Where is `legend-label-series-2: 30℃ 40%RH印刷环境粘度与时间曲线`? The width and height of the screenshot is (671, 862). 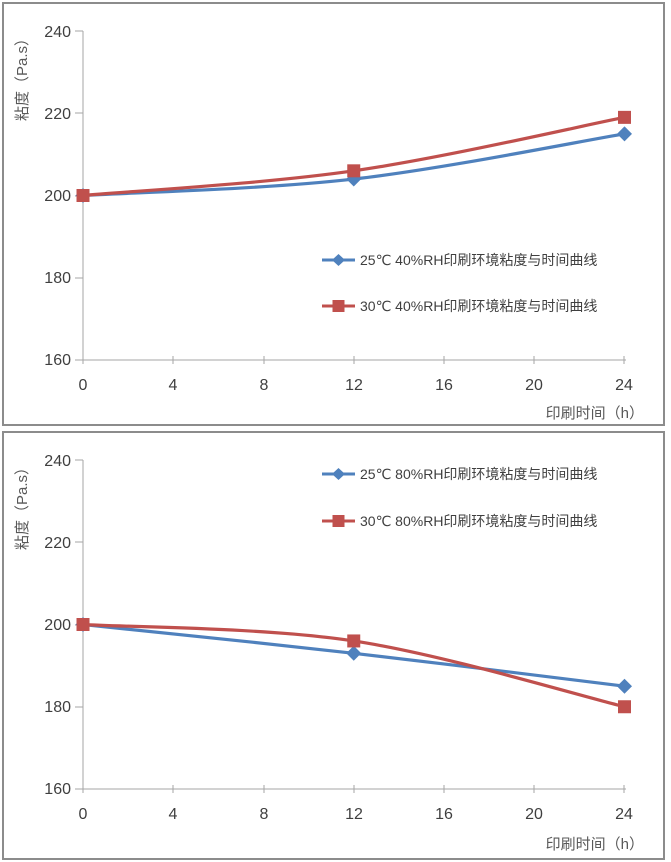 legend-label-series-2: 30℃ 40%RH印刷环境粘度与时间曲线 is located at coordinates (478, 306).